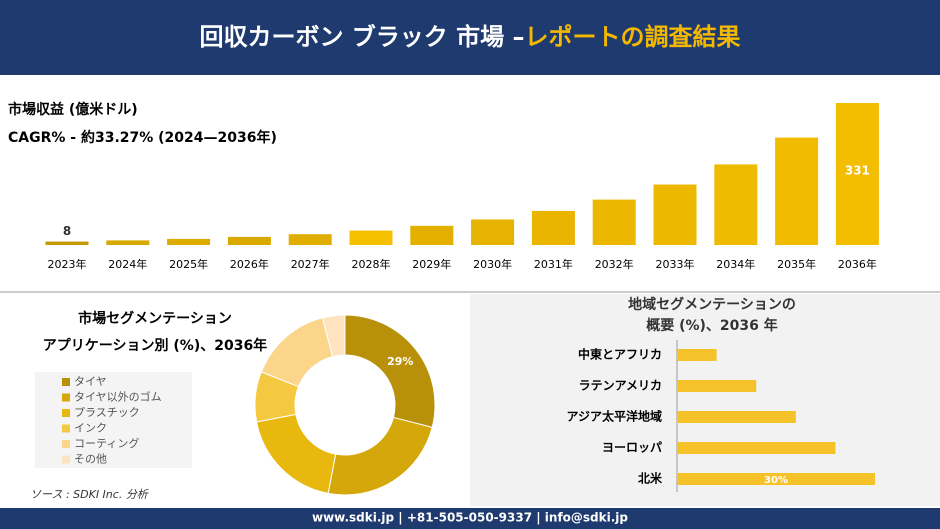 The width and height of the screenshot is (940, 529). I want to click on title-main: 回収カーボン ブラック 市場 –, so click(361, 37).